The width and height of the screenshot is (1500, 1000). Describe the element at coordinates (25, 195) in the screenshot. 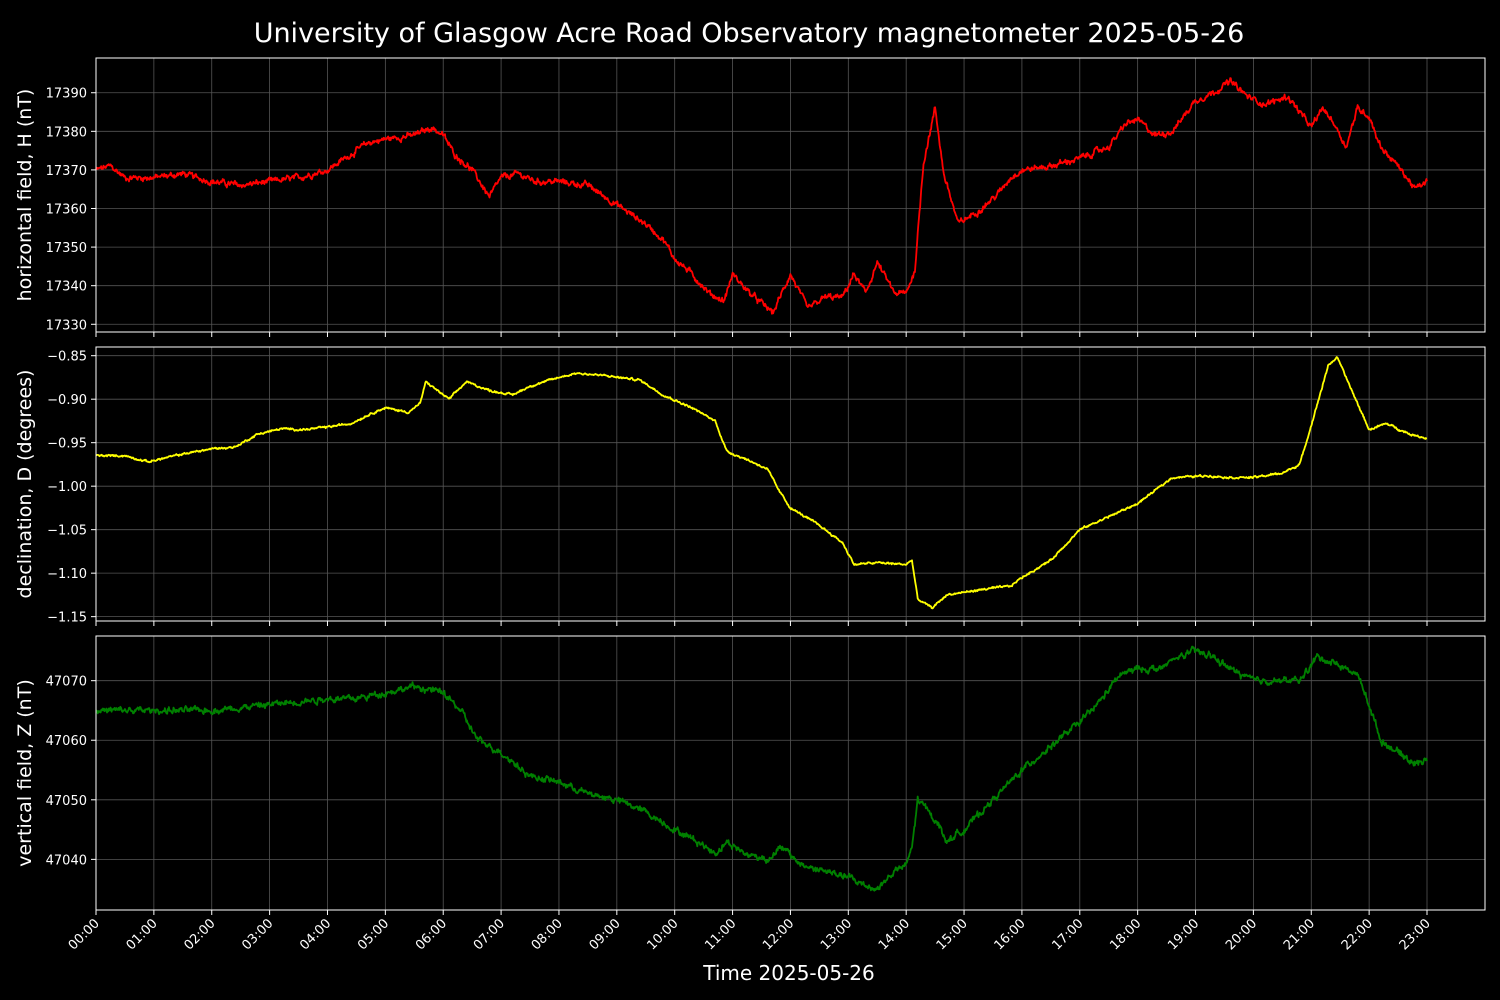

I see `y-axis-label: horizontal field, H (nT)` at that location.